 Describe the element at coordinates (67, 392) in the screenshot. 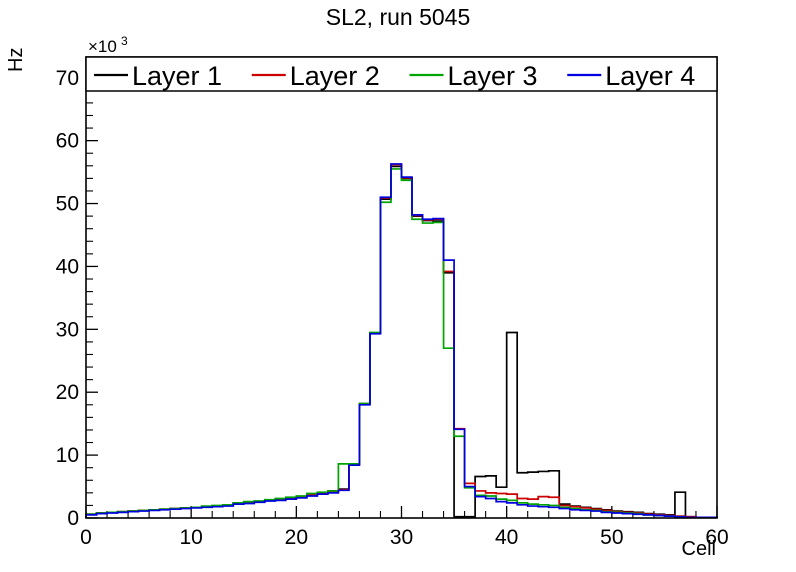

I see `y-tick-label: 20` at that location.